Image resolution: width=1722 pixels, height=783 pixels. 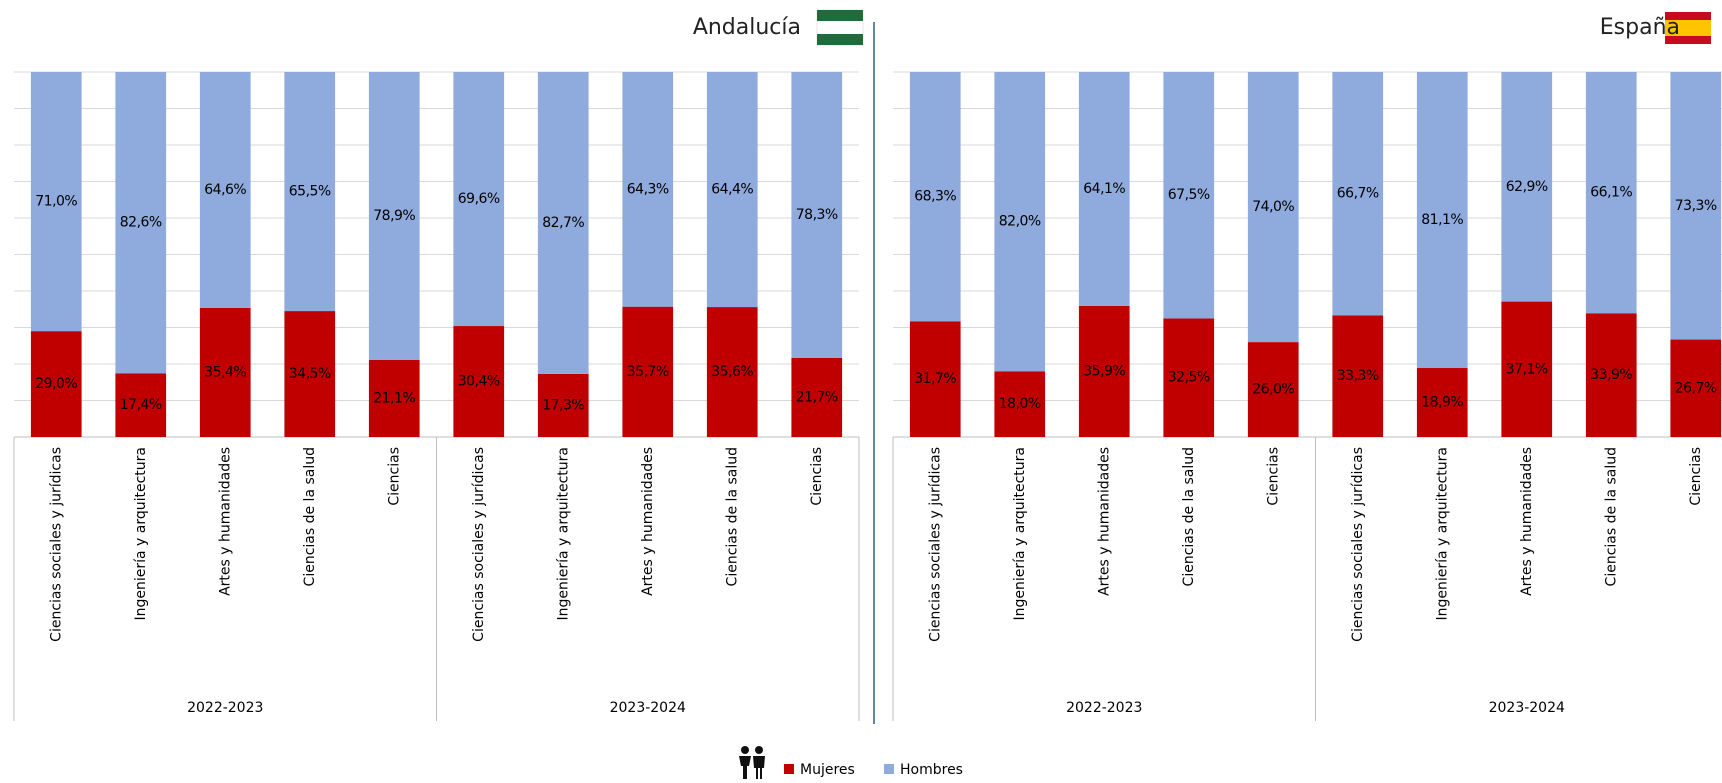 I want to click on data-label: 35,7%, so click(x=648, y=372).